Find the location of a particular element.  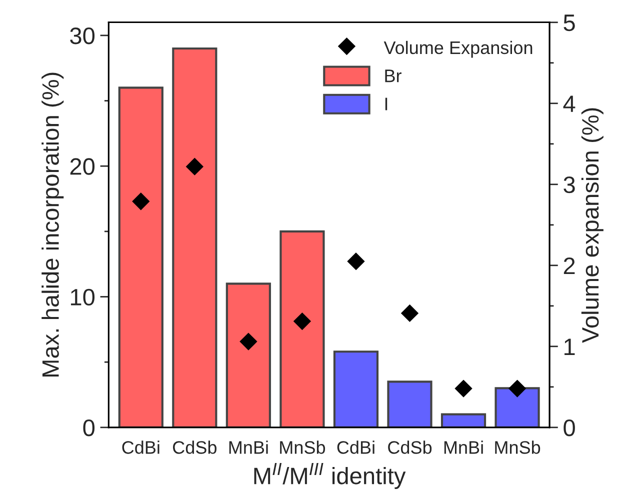

y-axis-title: Max. halide incorporation (%) is located at coordinates (53, 224).